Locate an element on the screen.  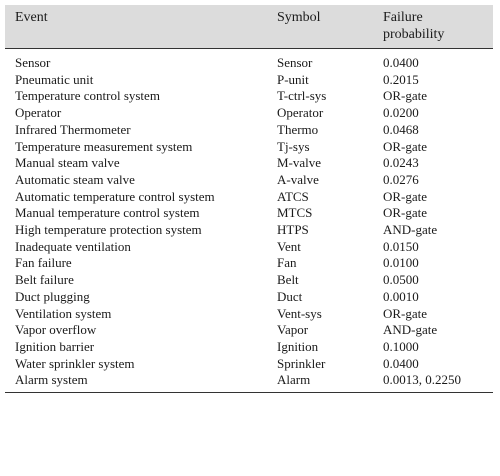
table-row: Pneumatic unit P-unit 0.2015 is located at coordinates (249, 80).